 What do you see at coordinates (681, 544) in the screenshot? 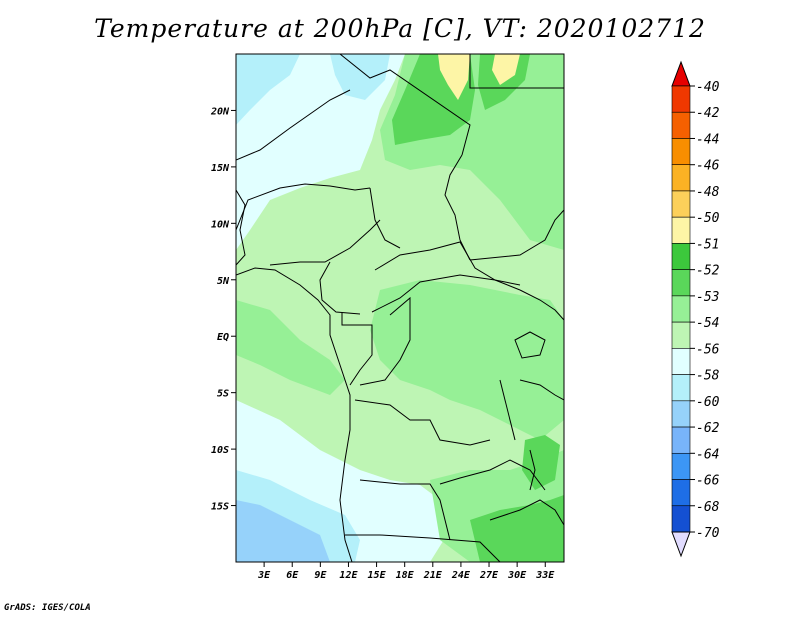
I see `colorbar-bottom-arrow` at bounding box center [681, 544].